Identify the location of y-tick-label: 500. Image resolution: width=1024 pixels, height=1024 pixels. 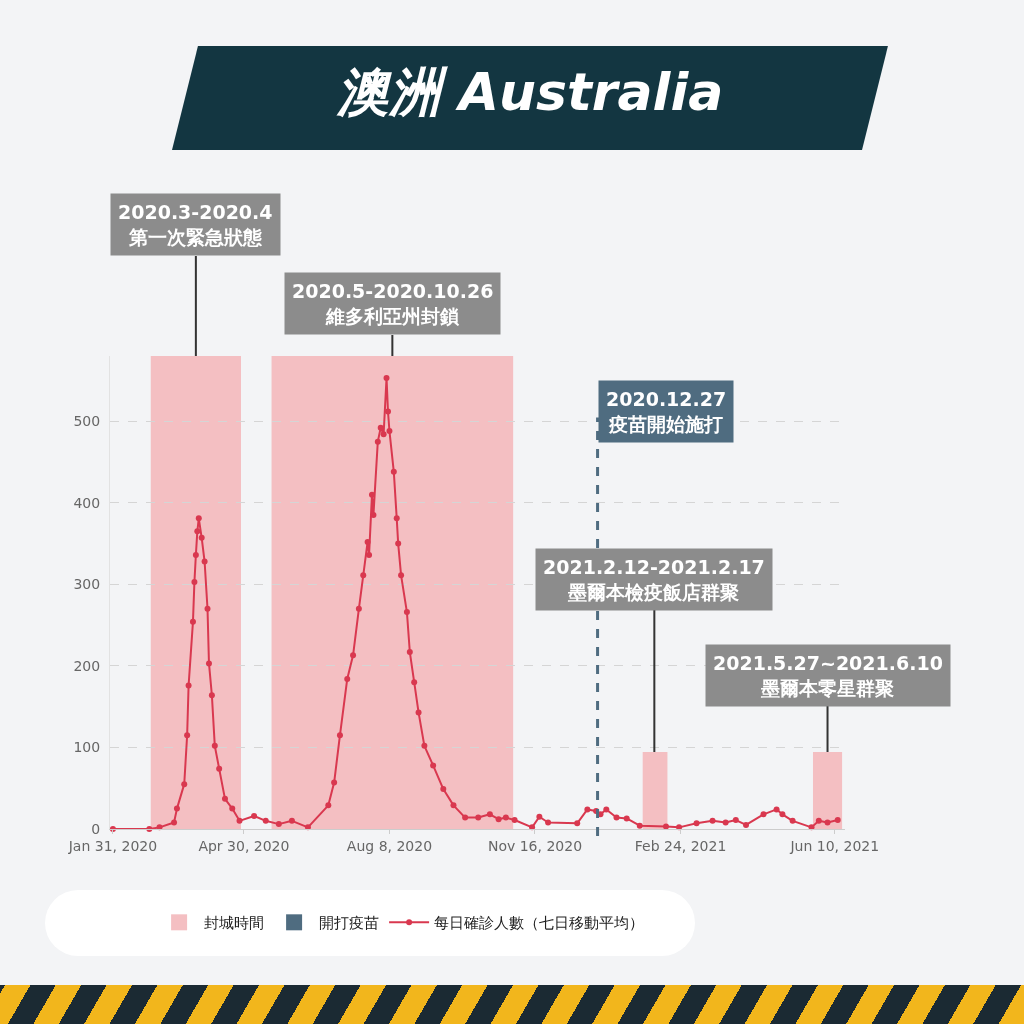
(87, 421).